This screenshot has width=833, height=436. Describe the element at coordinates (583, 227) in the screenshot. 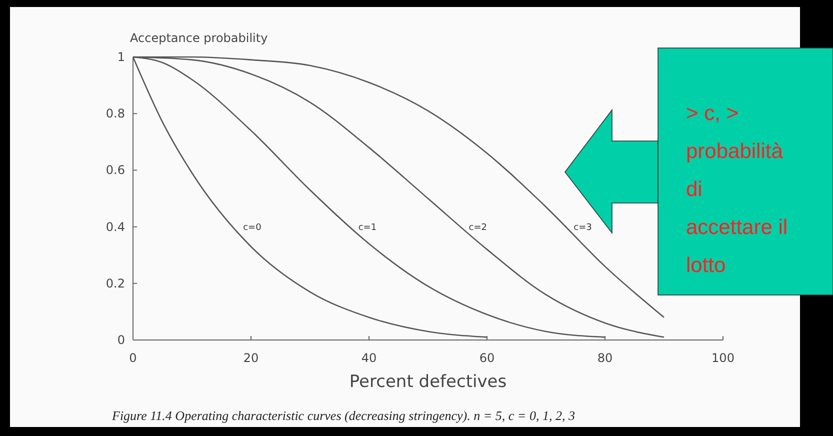

I see `series-label: c=3` at that location.